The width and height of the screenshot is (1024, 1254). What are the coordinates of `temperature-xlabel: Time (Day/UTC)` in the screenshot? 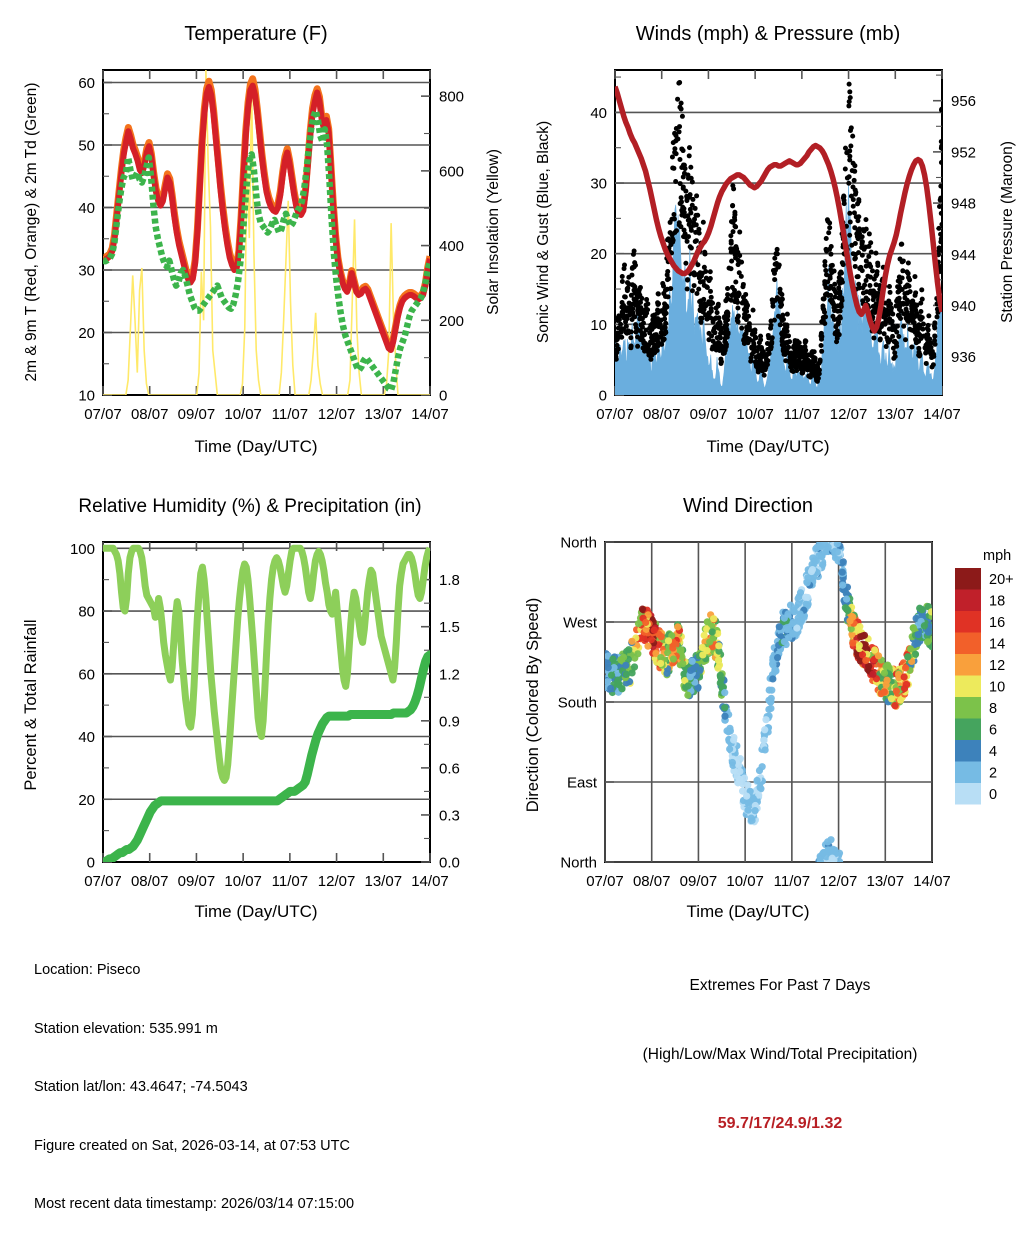 It's located at (255, 446).